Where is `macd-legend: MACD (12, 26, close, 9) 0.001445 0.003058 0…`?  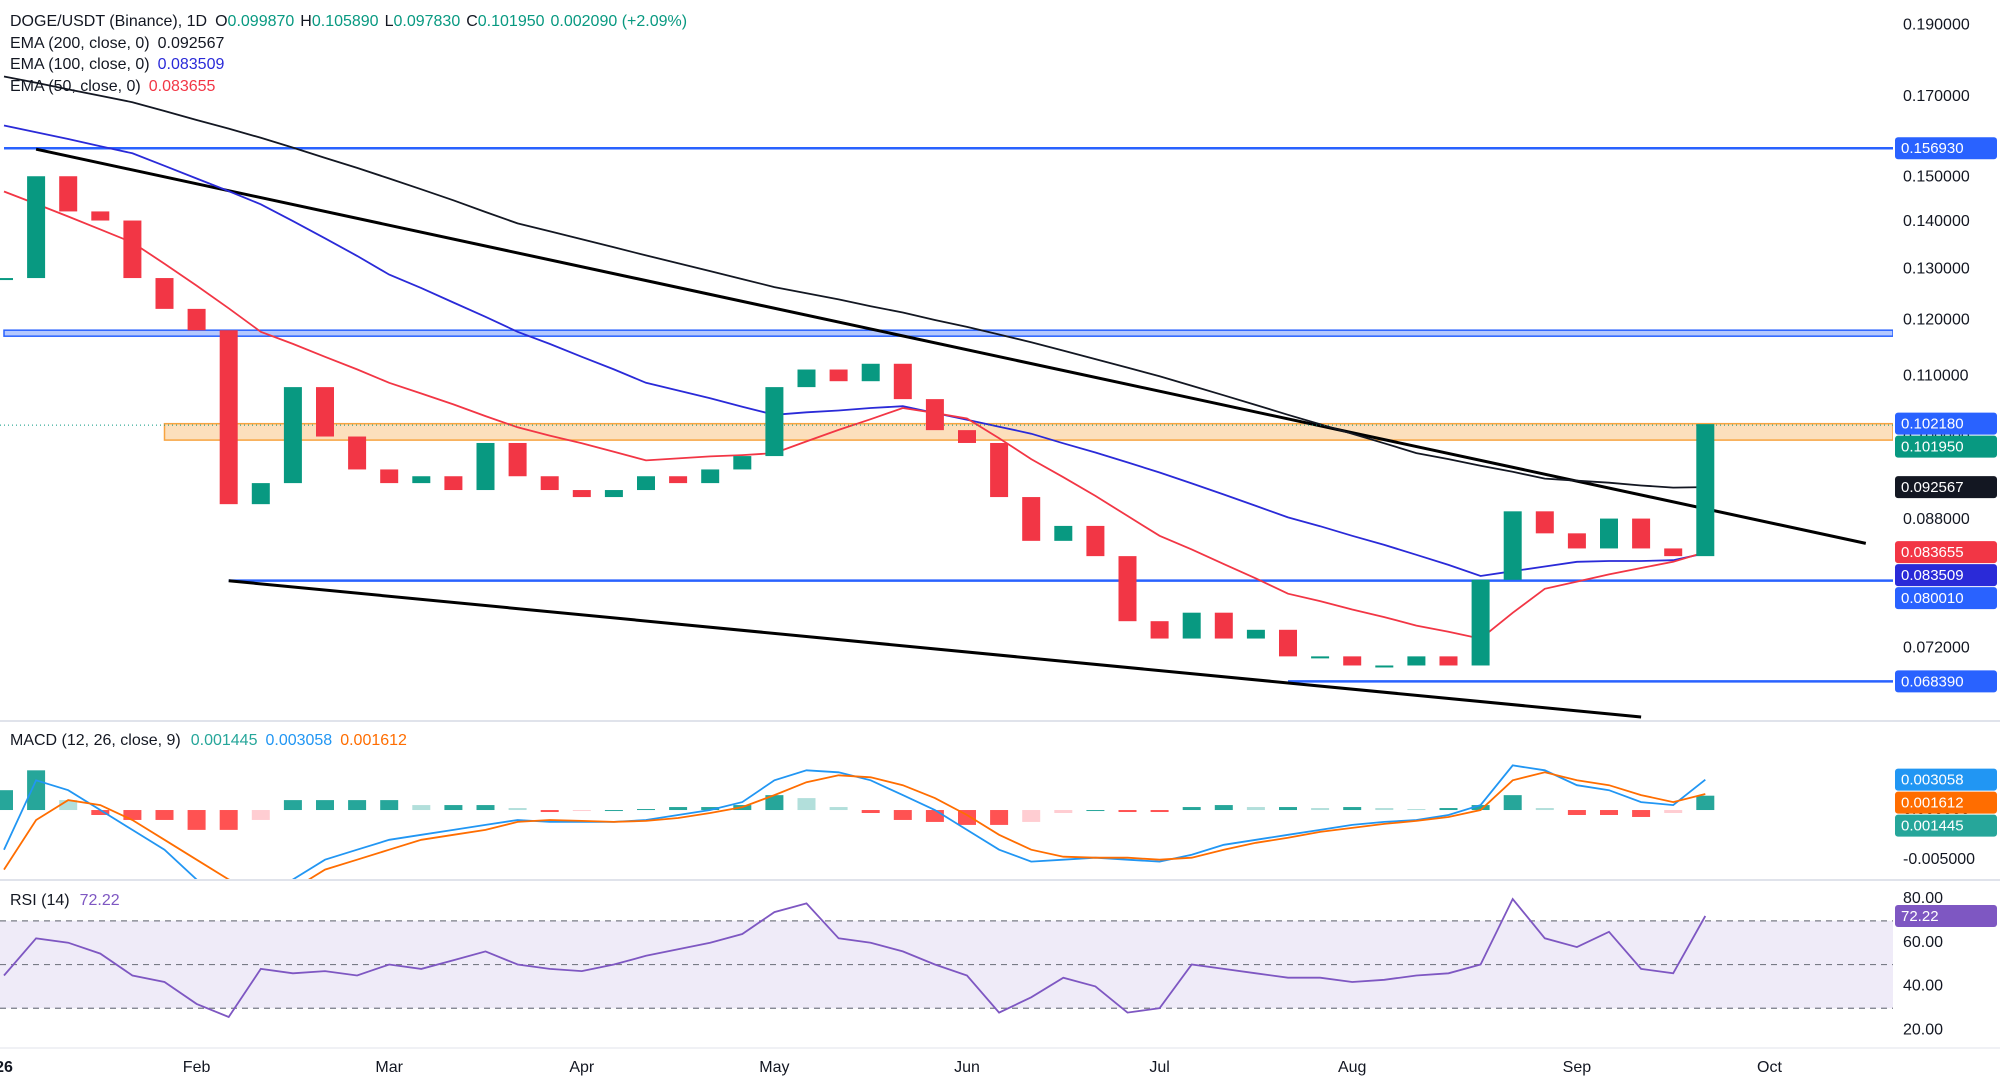 macd-legend: MACD (12, 26, close, 9) 0.001445 0.003058 0… is located at coordinates (208, 740).